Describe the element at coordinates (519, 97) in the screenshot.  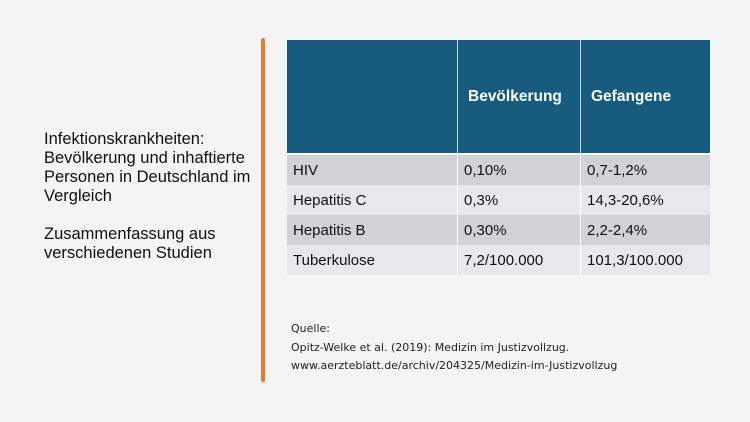
I see `header-cell: Bevölkerung` at that location.